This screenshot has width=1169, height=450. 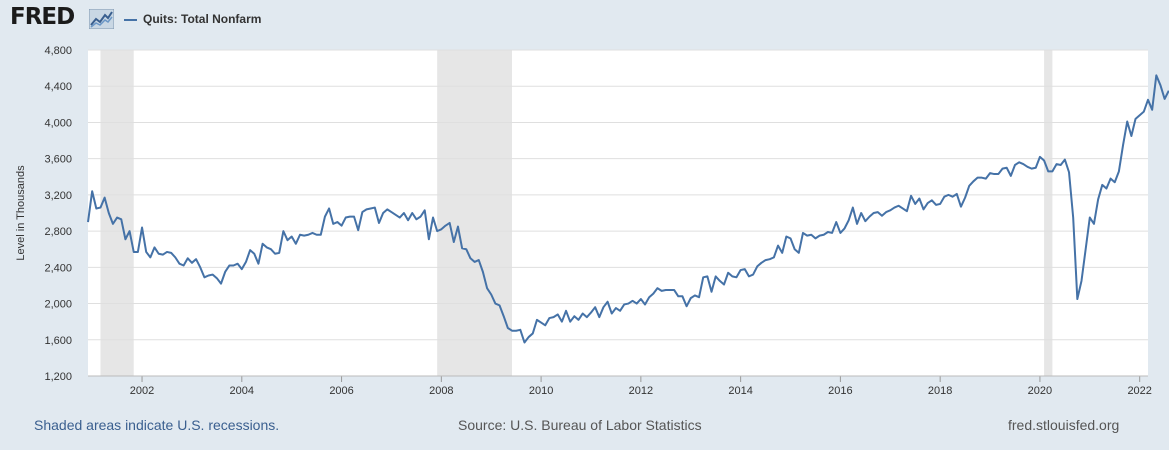 I want to click on y-tick-label: 2,400, so click(x=58, y=268).